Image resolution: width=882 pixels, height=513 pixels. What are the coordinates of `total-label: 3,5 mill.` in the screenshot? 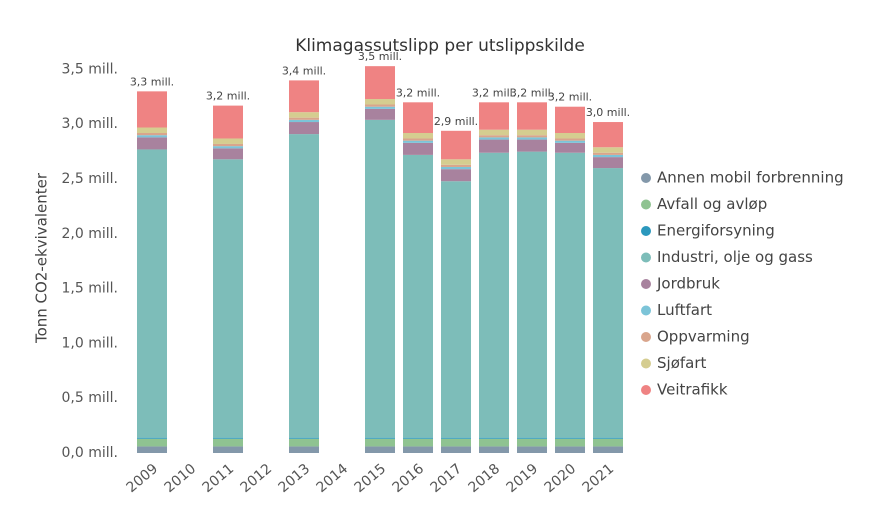 It's located at (380, 56).